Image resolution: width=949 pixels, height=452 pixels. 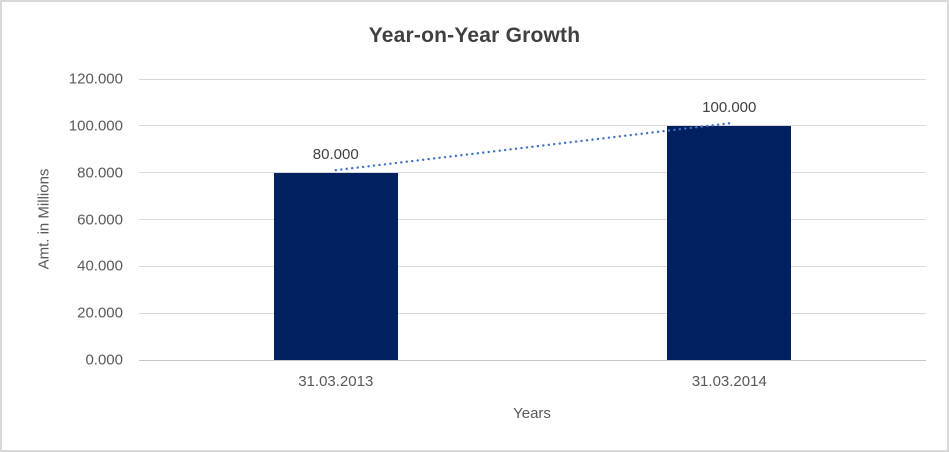 What do you see at coordinates (729, 242) in the screenshot?
I see `bar-31.03.2014` at bounding box center [729, 242].